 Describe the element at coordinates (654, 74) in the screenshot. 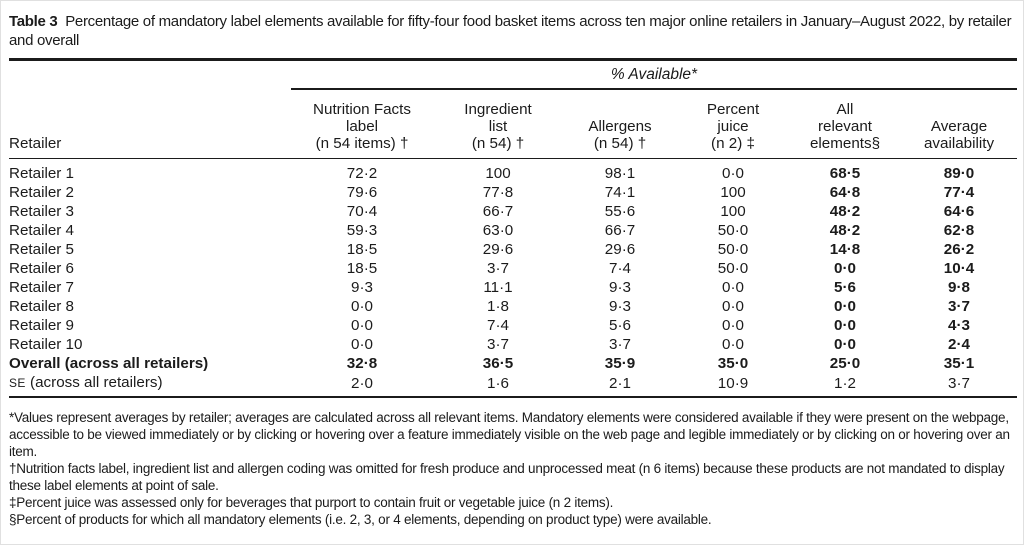

I see `available-span-header: % Available*` at that location.